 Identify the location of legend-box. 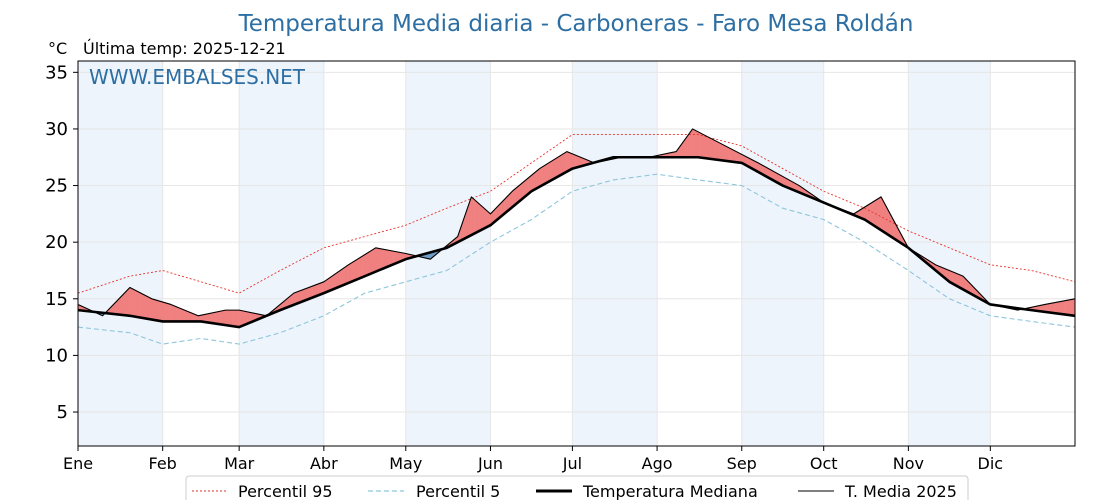
(577, 487).